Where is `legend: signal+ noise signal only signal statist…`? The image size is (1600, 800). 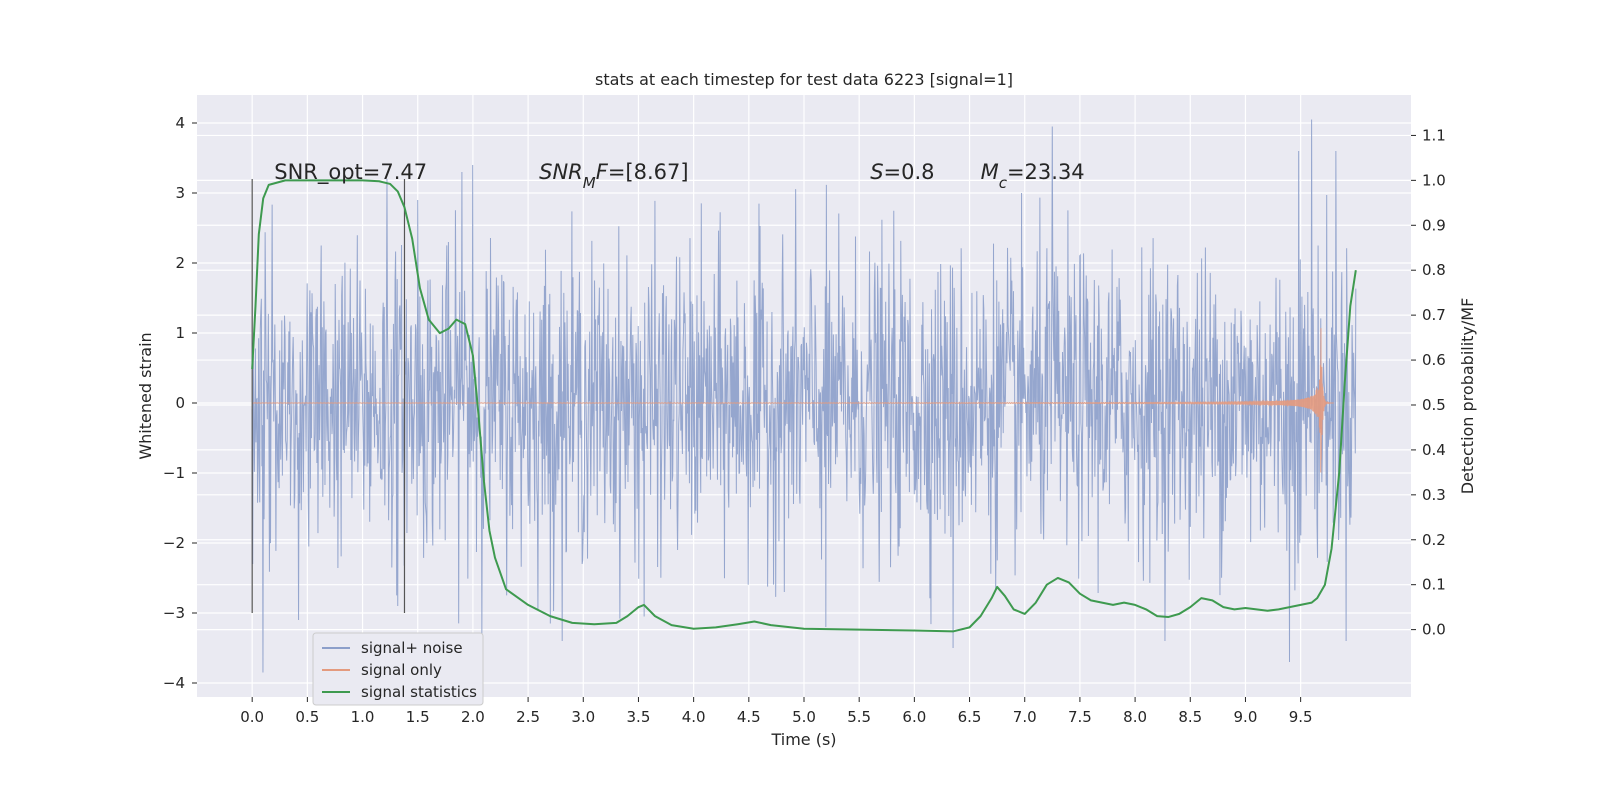
legend: signal+ noise signal only signal statist… is located at coordinates (398, 669).